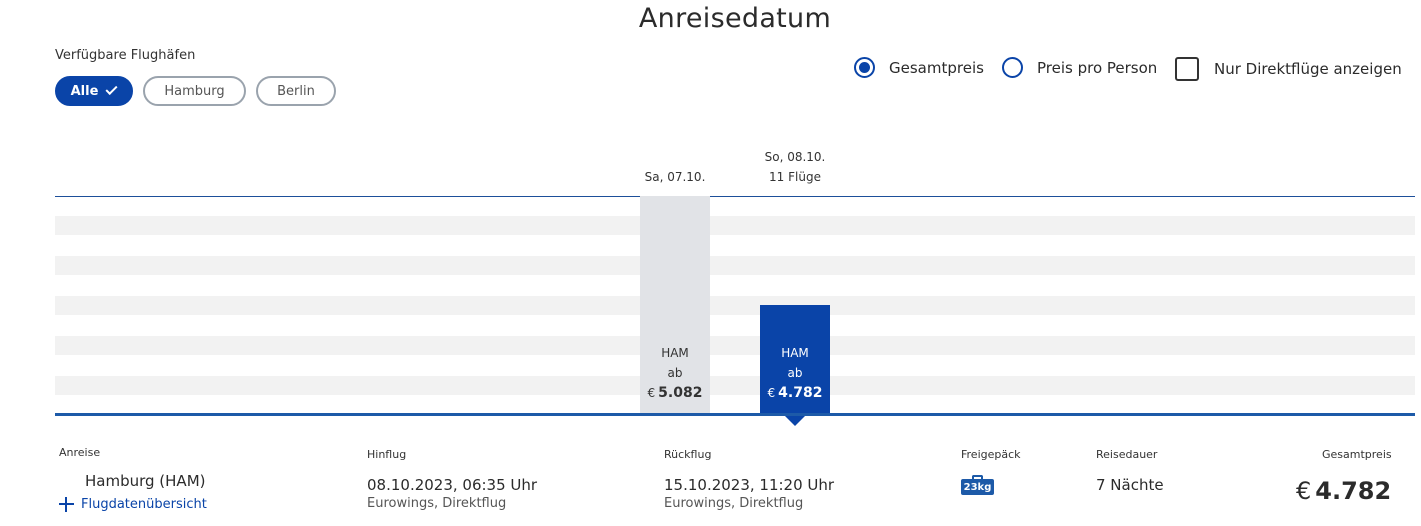 The height and width of the screenshot is (526, 1421). I want to click on selected-bar-pointer, so click(795, 421).